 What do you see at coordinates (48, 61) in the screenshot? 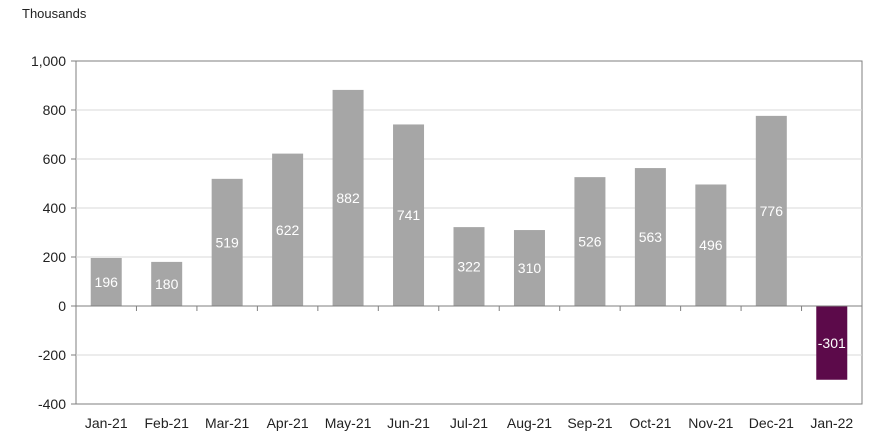
I see `y-tick-label: 1,000` at bounding box center [48, 61].